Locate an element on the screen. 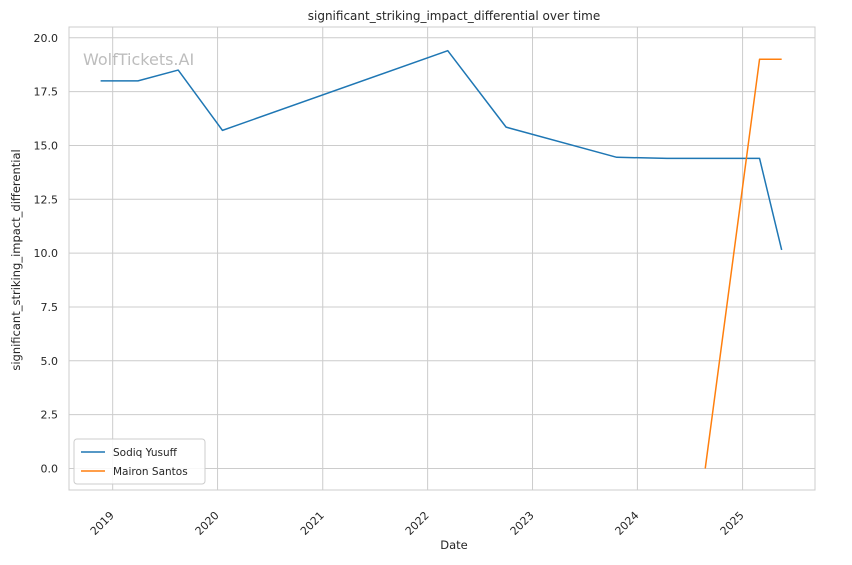 The height and width of the screenshot is (565, 852). x-axis-title: Date is located at coordinates (454, 545).